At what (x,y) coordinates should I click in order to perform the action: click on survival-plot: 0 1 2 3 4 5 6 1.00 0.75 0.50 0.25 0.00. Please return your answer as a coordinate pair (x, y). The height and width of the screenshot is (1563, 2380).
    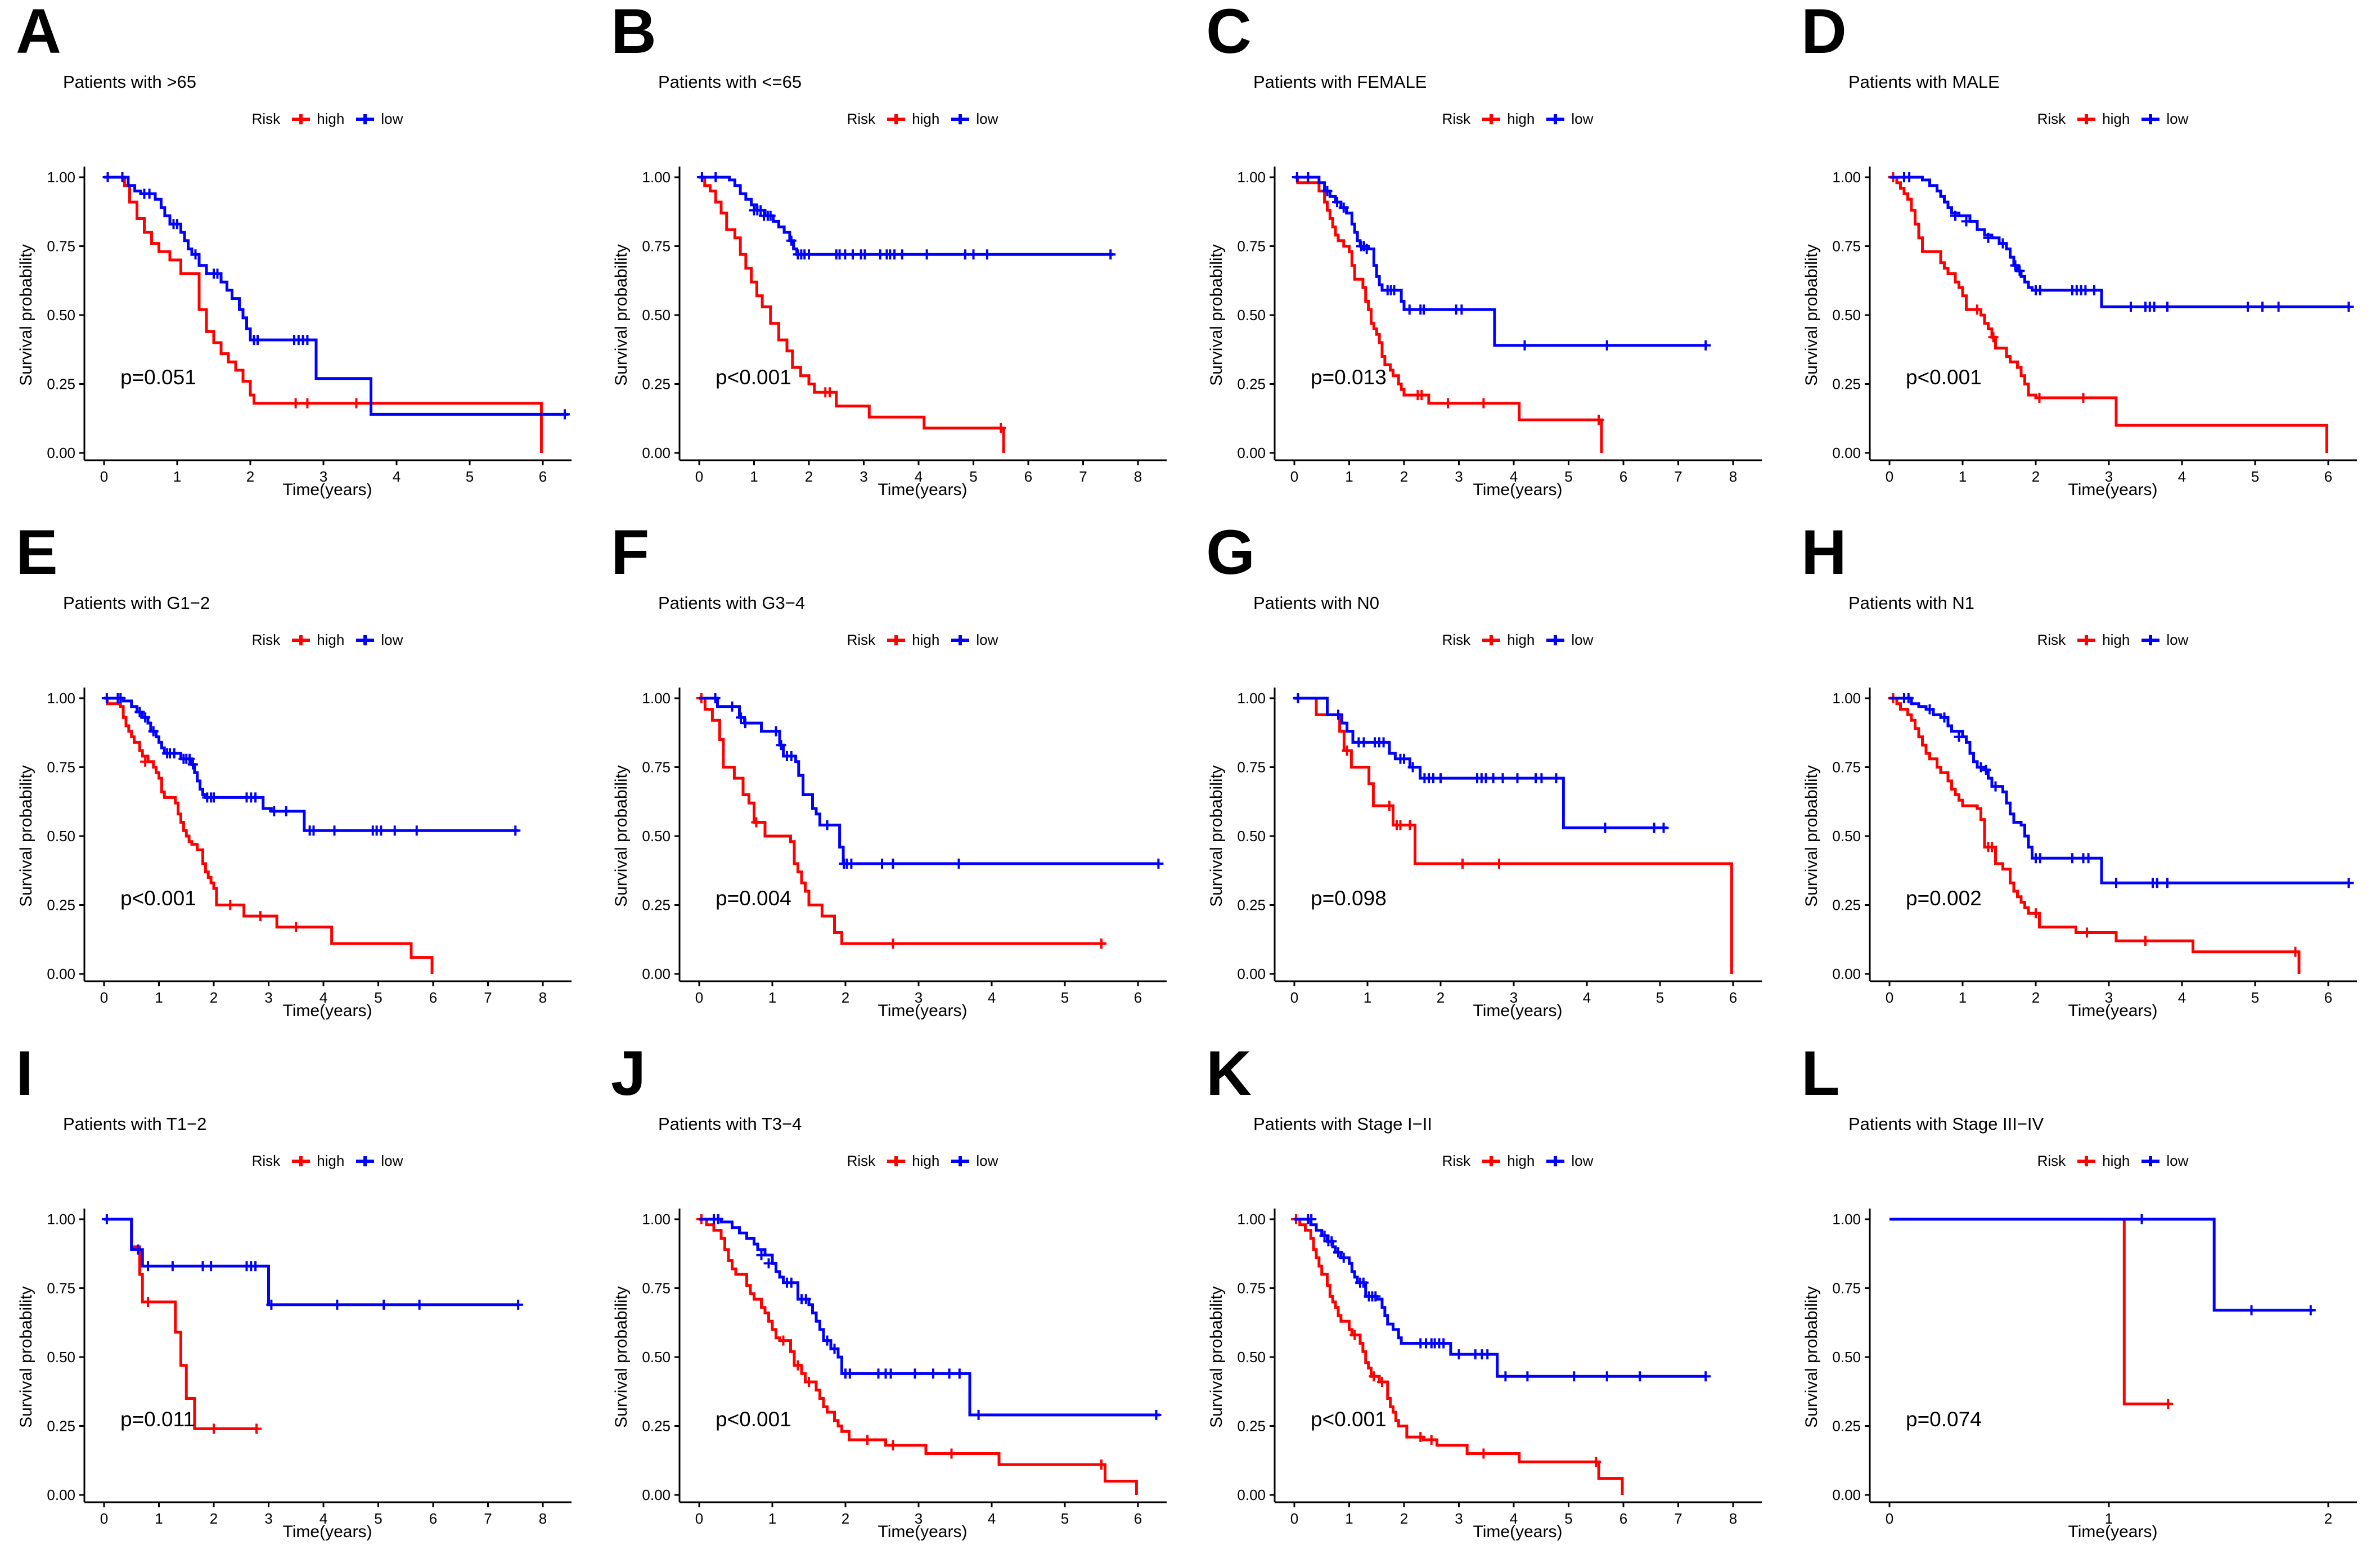
    Looking at the image, I should click on (309, 326).